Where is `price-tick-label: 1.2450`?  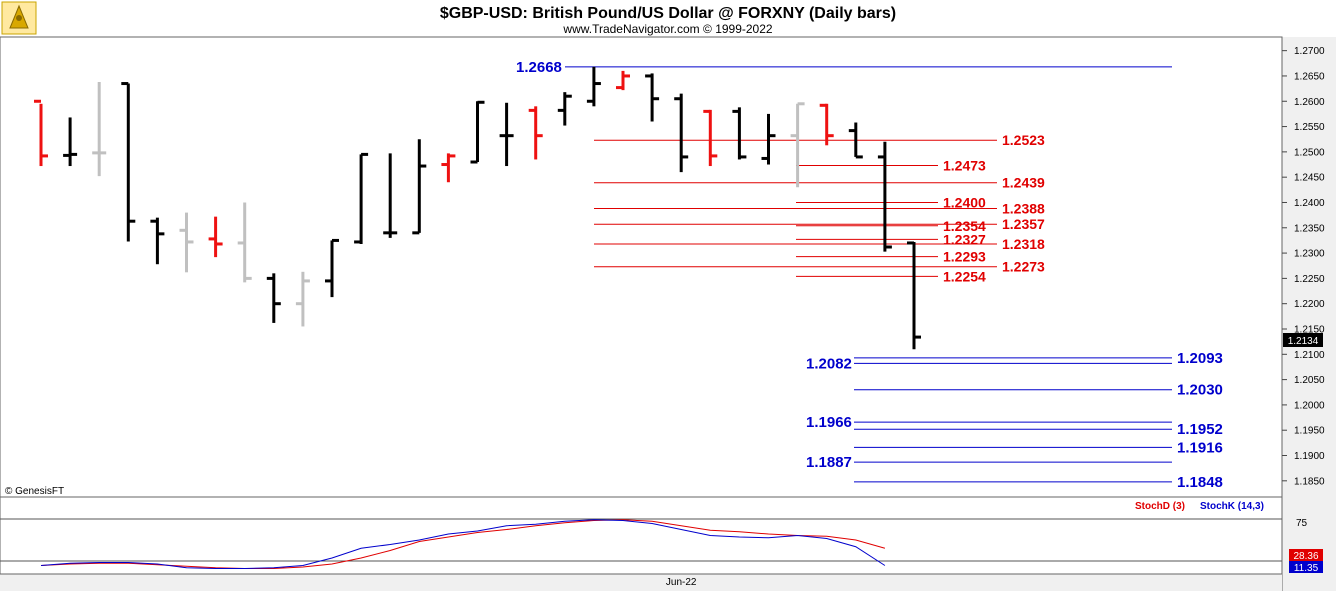
price-tick-label: 1.2450 is located at coordinates (1309, 178).